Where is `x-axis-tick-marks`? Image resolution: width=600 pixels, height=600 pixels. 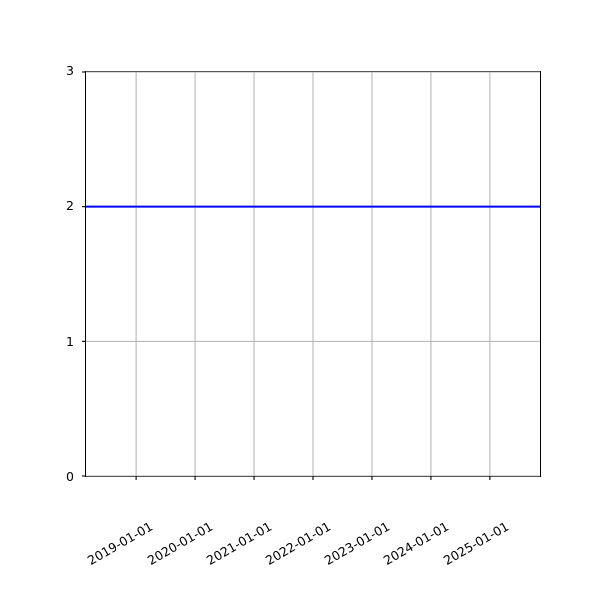
x-axis-tick-marks is located at coordinates (313, 478).